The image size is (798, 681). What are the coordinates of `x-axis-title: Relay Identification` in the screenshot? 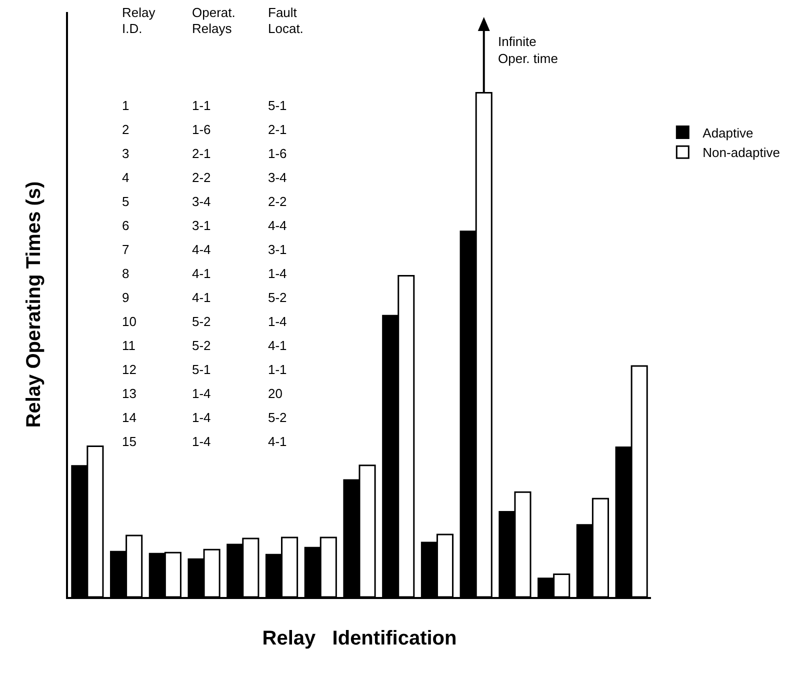 It's located at (359, 638).